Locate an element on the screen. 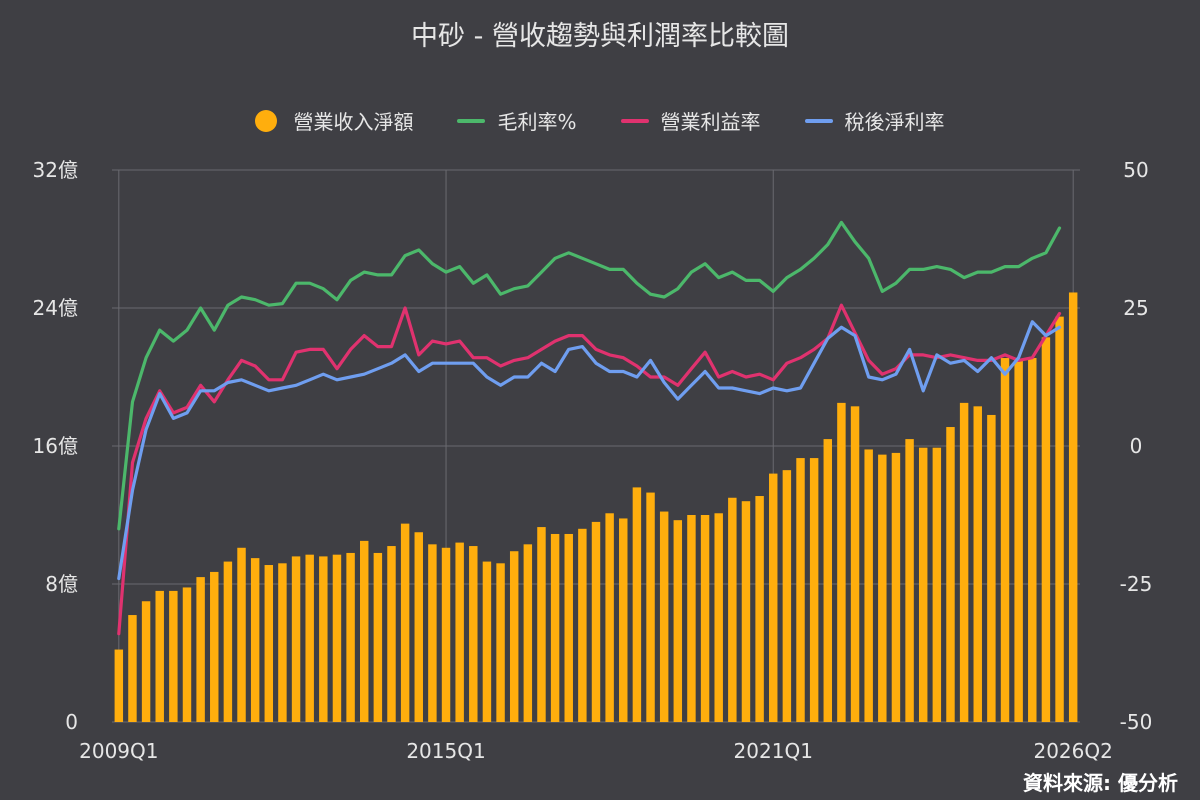 This screenshot has height=800, width=1200. legend-swatch-net-margin is located at coordinates (818, 120).